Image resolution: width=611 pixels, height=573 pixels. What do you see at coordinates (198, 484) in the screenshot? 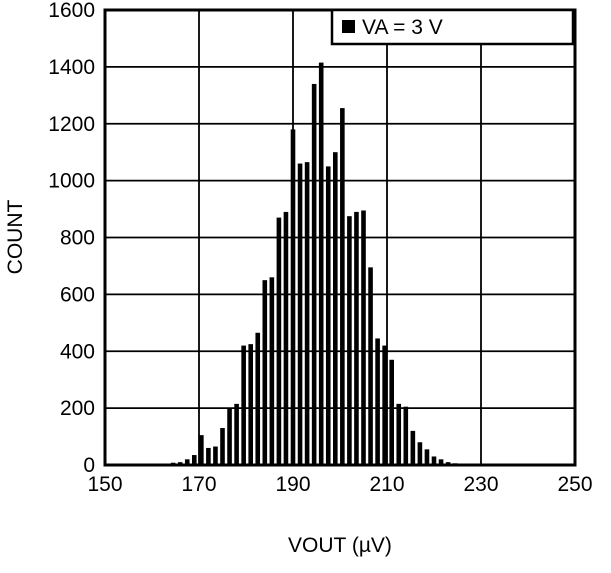
I see `x-tick-label: 170` at bounding box center [198, 484].